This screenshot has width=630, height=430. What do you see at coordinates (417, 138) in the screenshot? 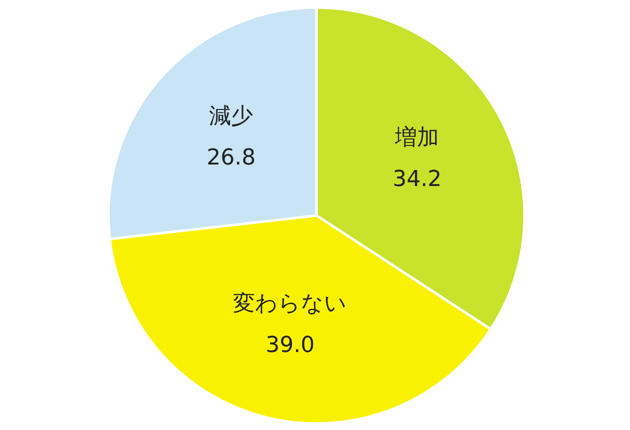
I see `slice-label: 増加` at bounding box center [417, 138].